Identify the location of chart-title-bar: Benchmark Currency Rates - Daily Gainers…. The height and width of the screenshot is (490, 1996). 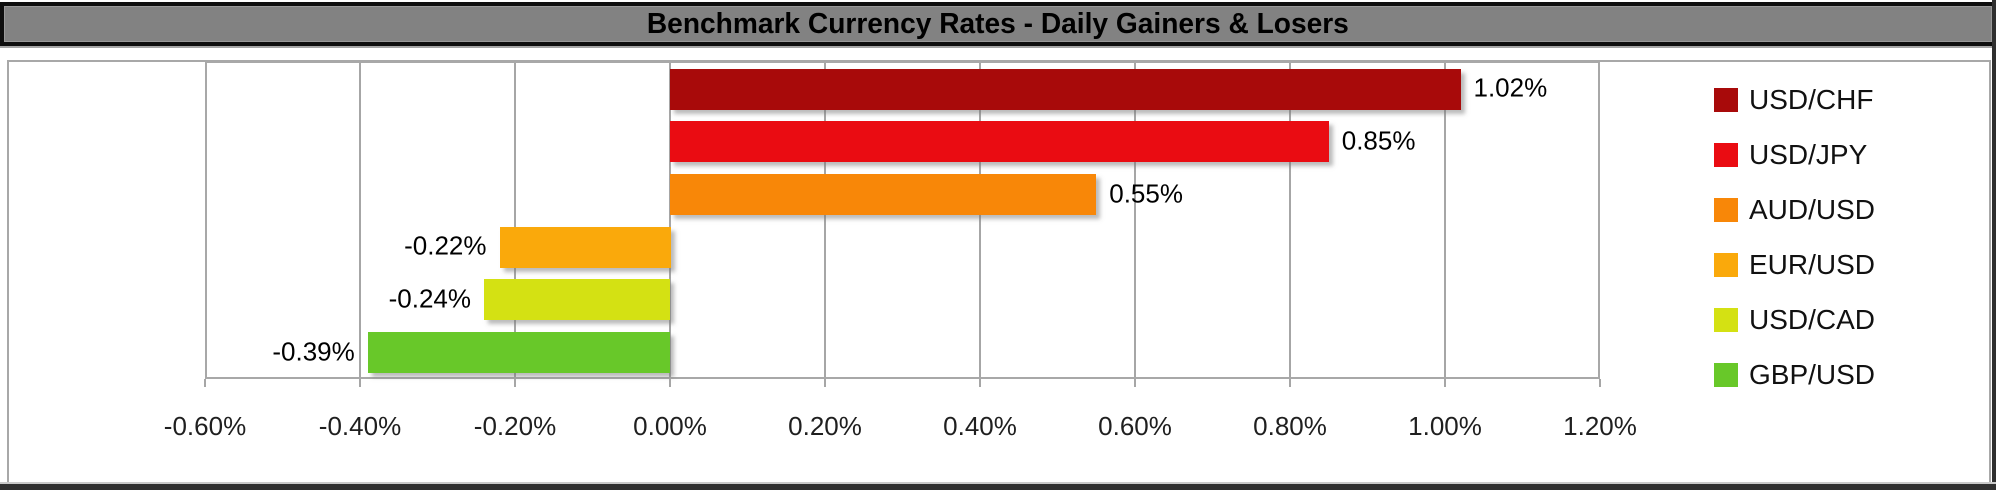
(998, 24).